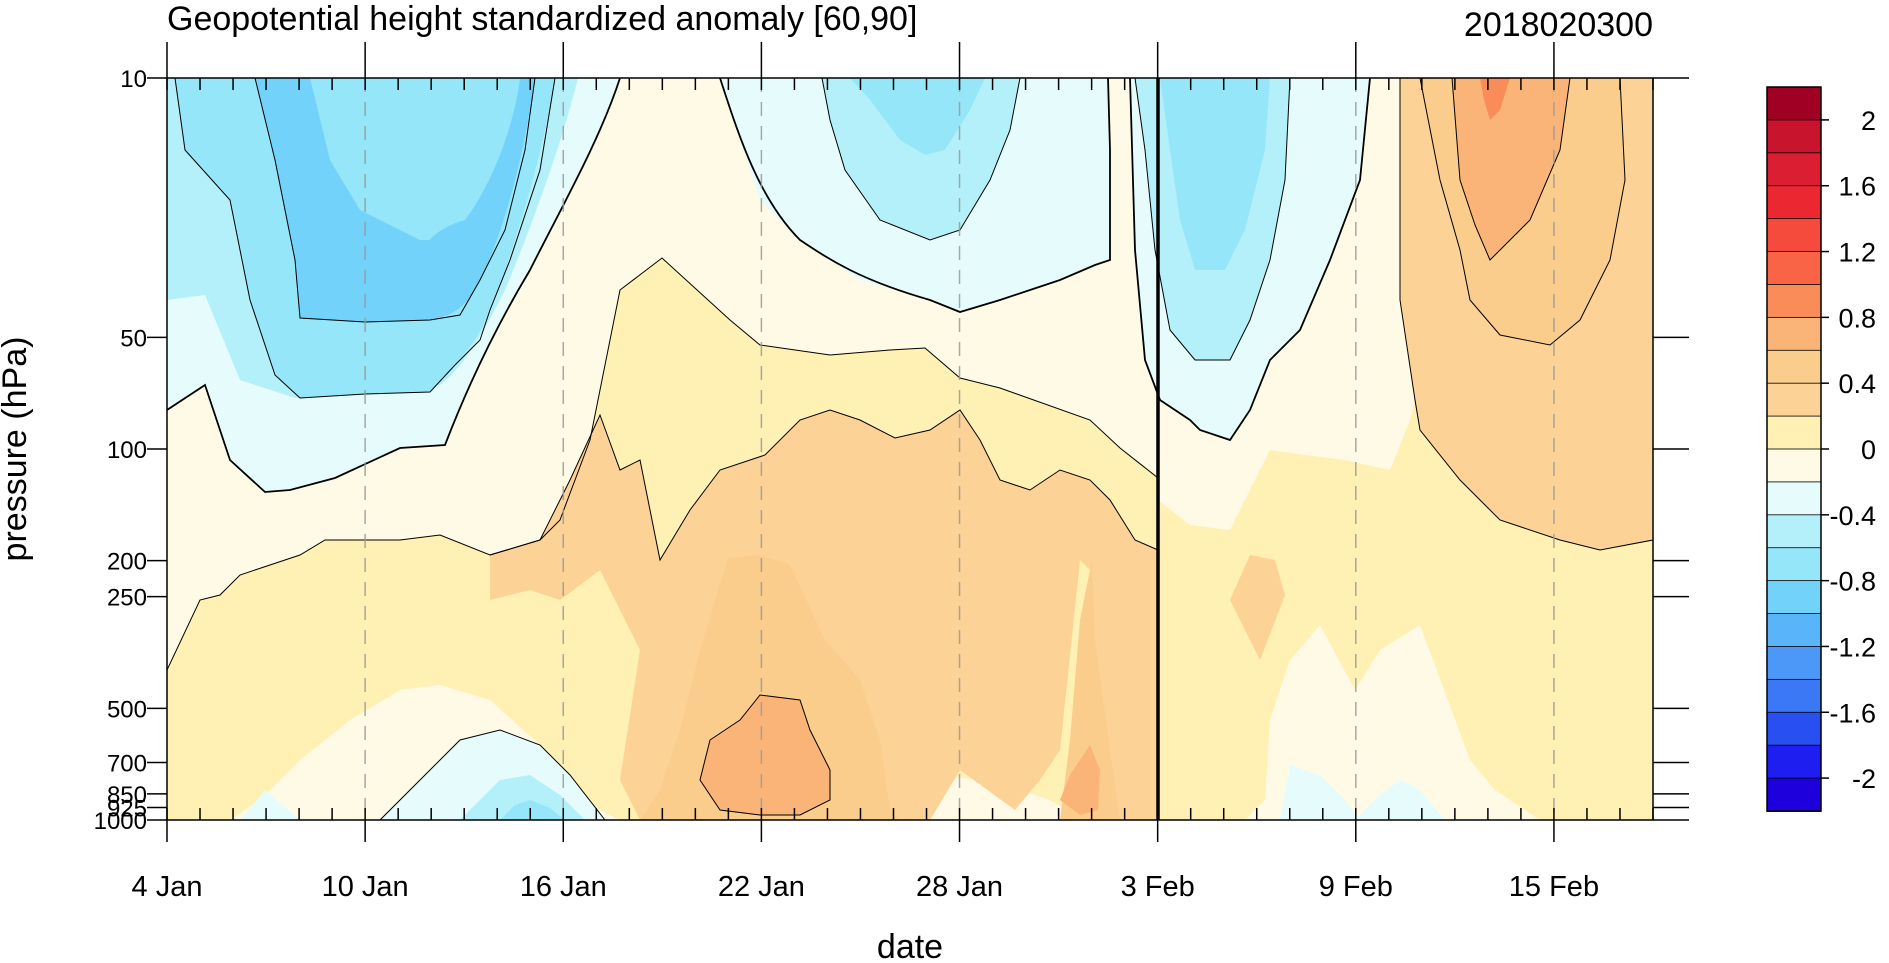 The height and width of the screenshot is (963, 1889). I want to click on colorbar-label: 0.4, so click(1857, 384).